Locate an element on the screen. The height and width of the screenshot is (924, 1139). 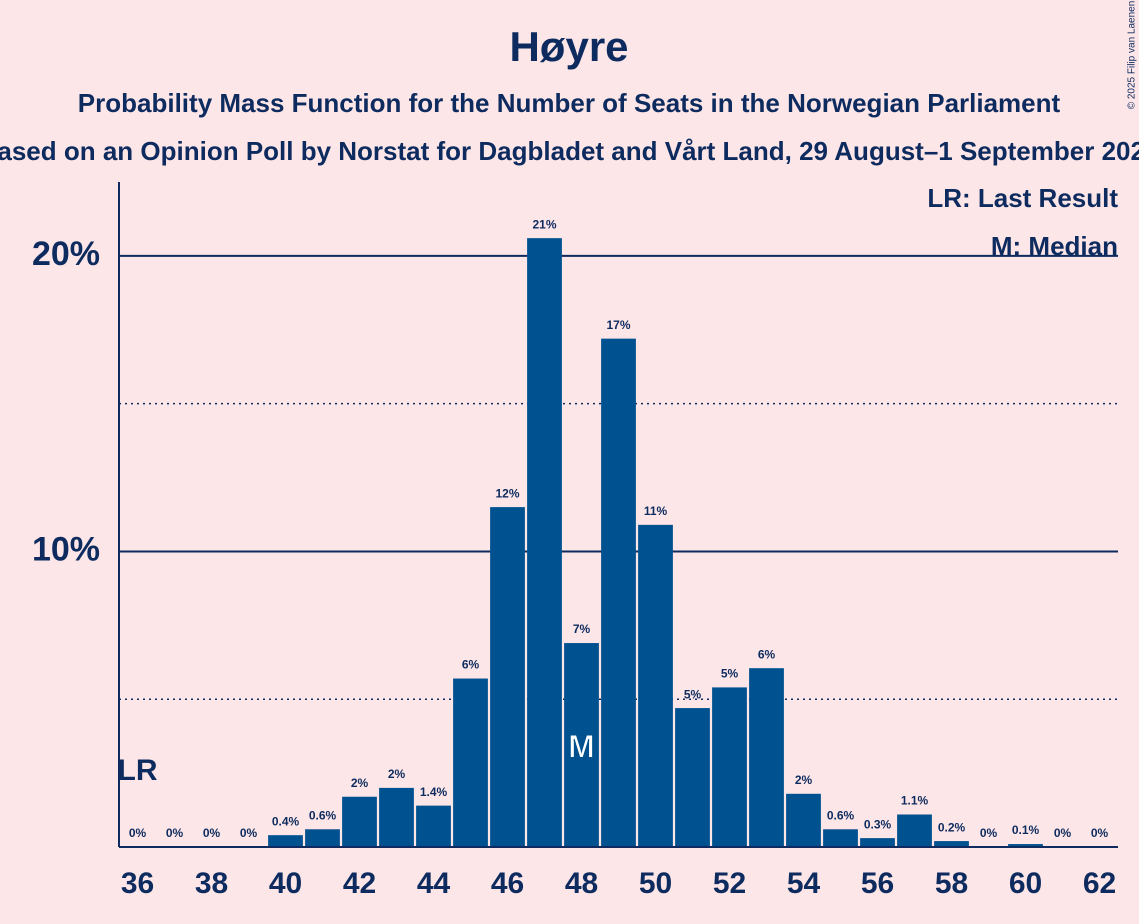
x-tick-label: 52 is located at coordinates (729, 883).